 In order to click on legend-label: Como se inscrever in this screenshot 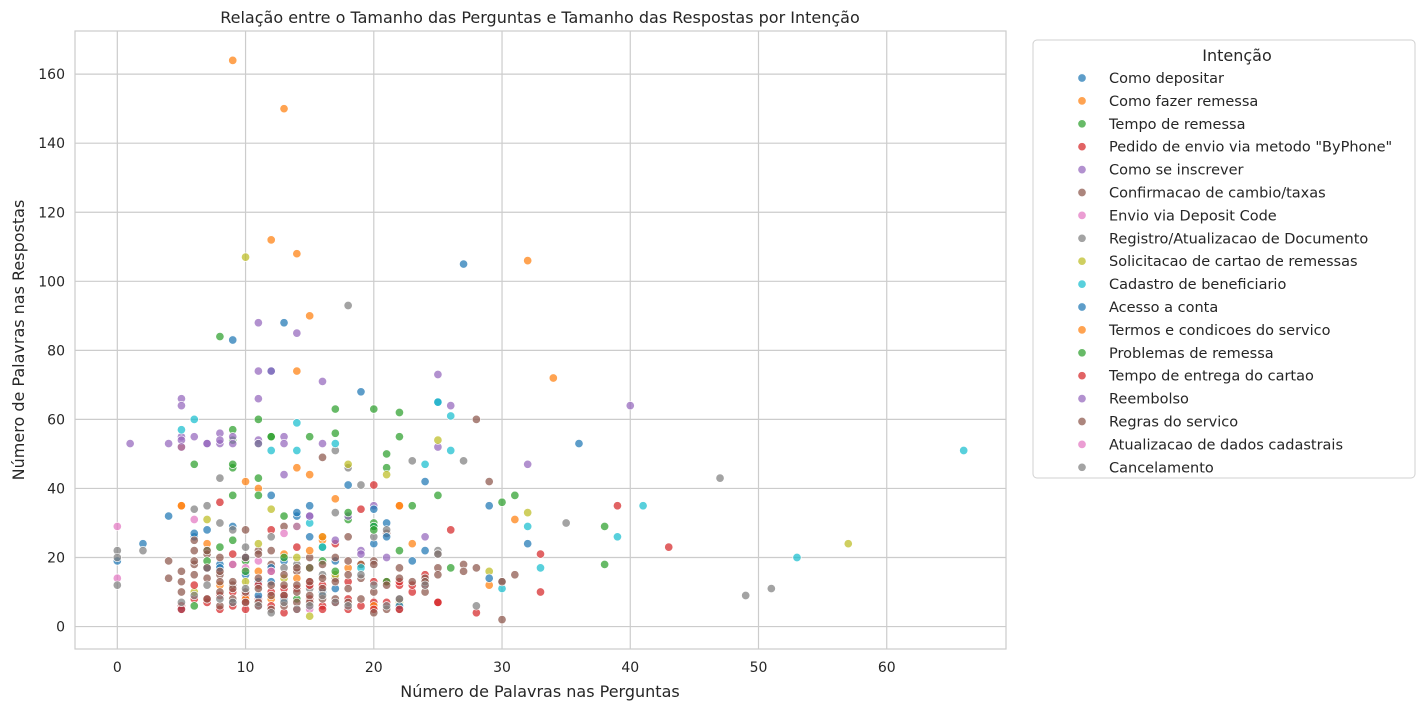, I will do `click(1176, 171)`.